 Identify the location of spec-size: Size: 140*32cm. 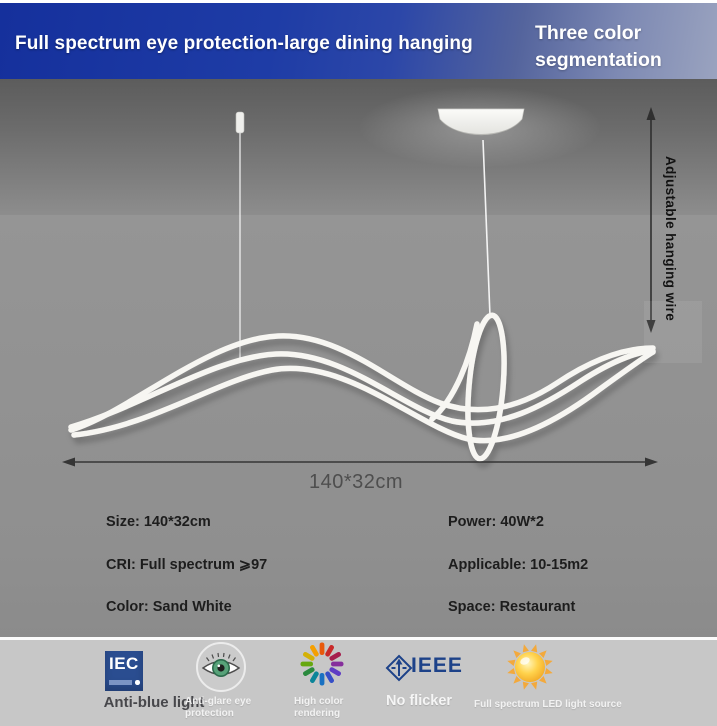
(158, 522).